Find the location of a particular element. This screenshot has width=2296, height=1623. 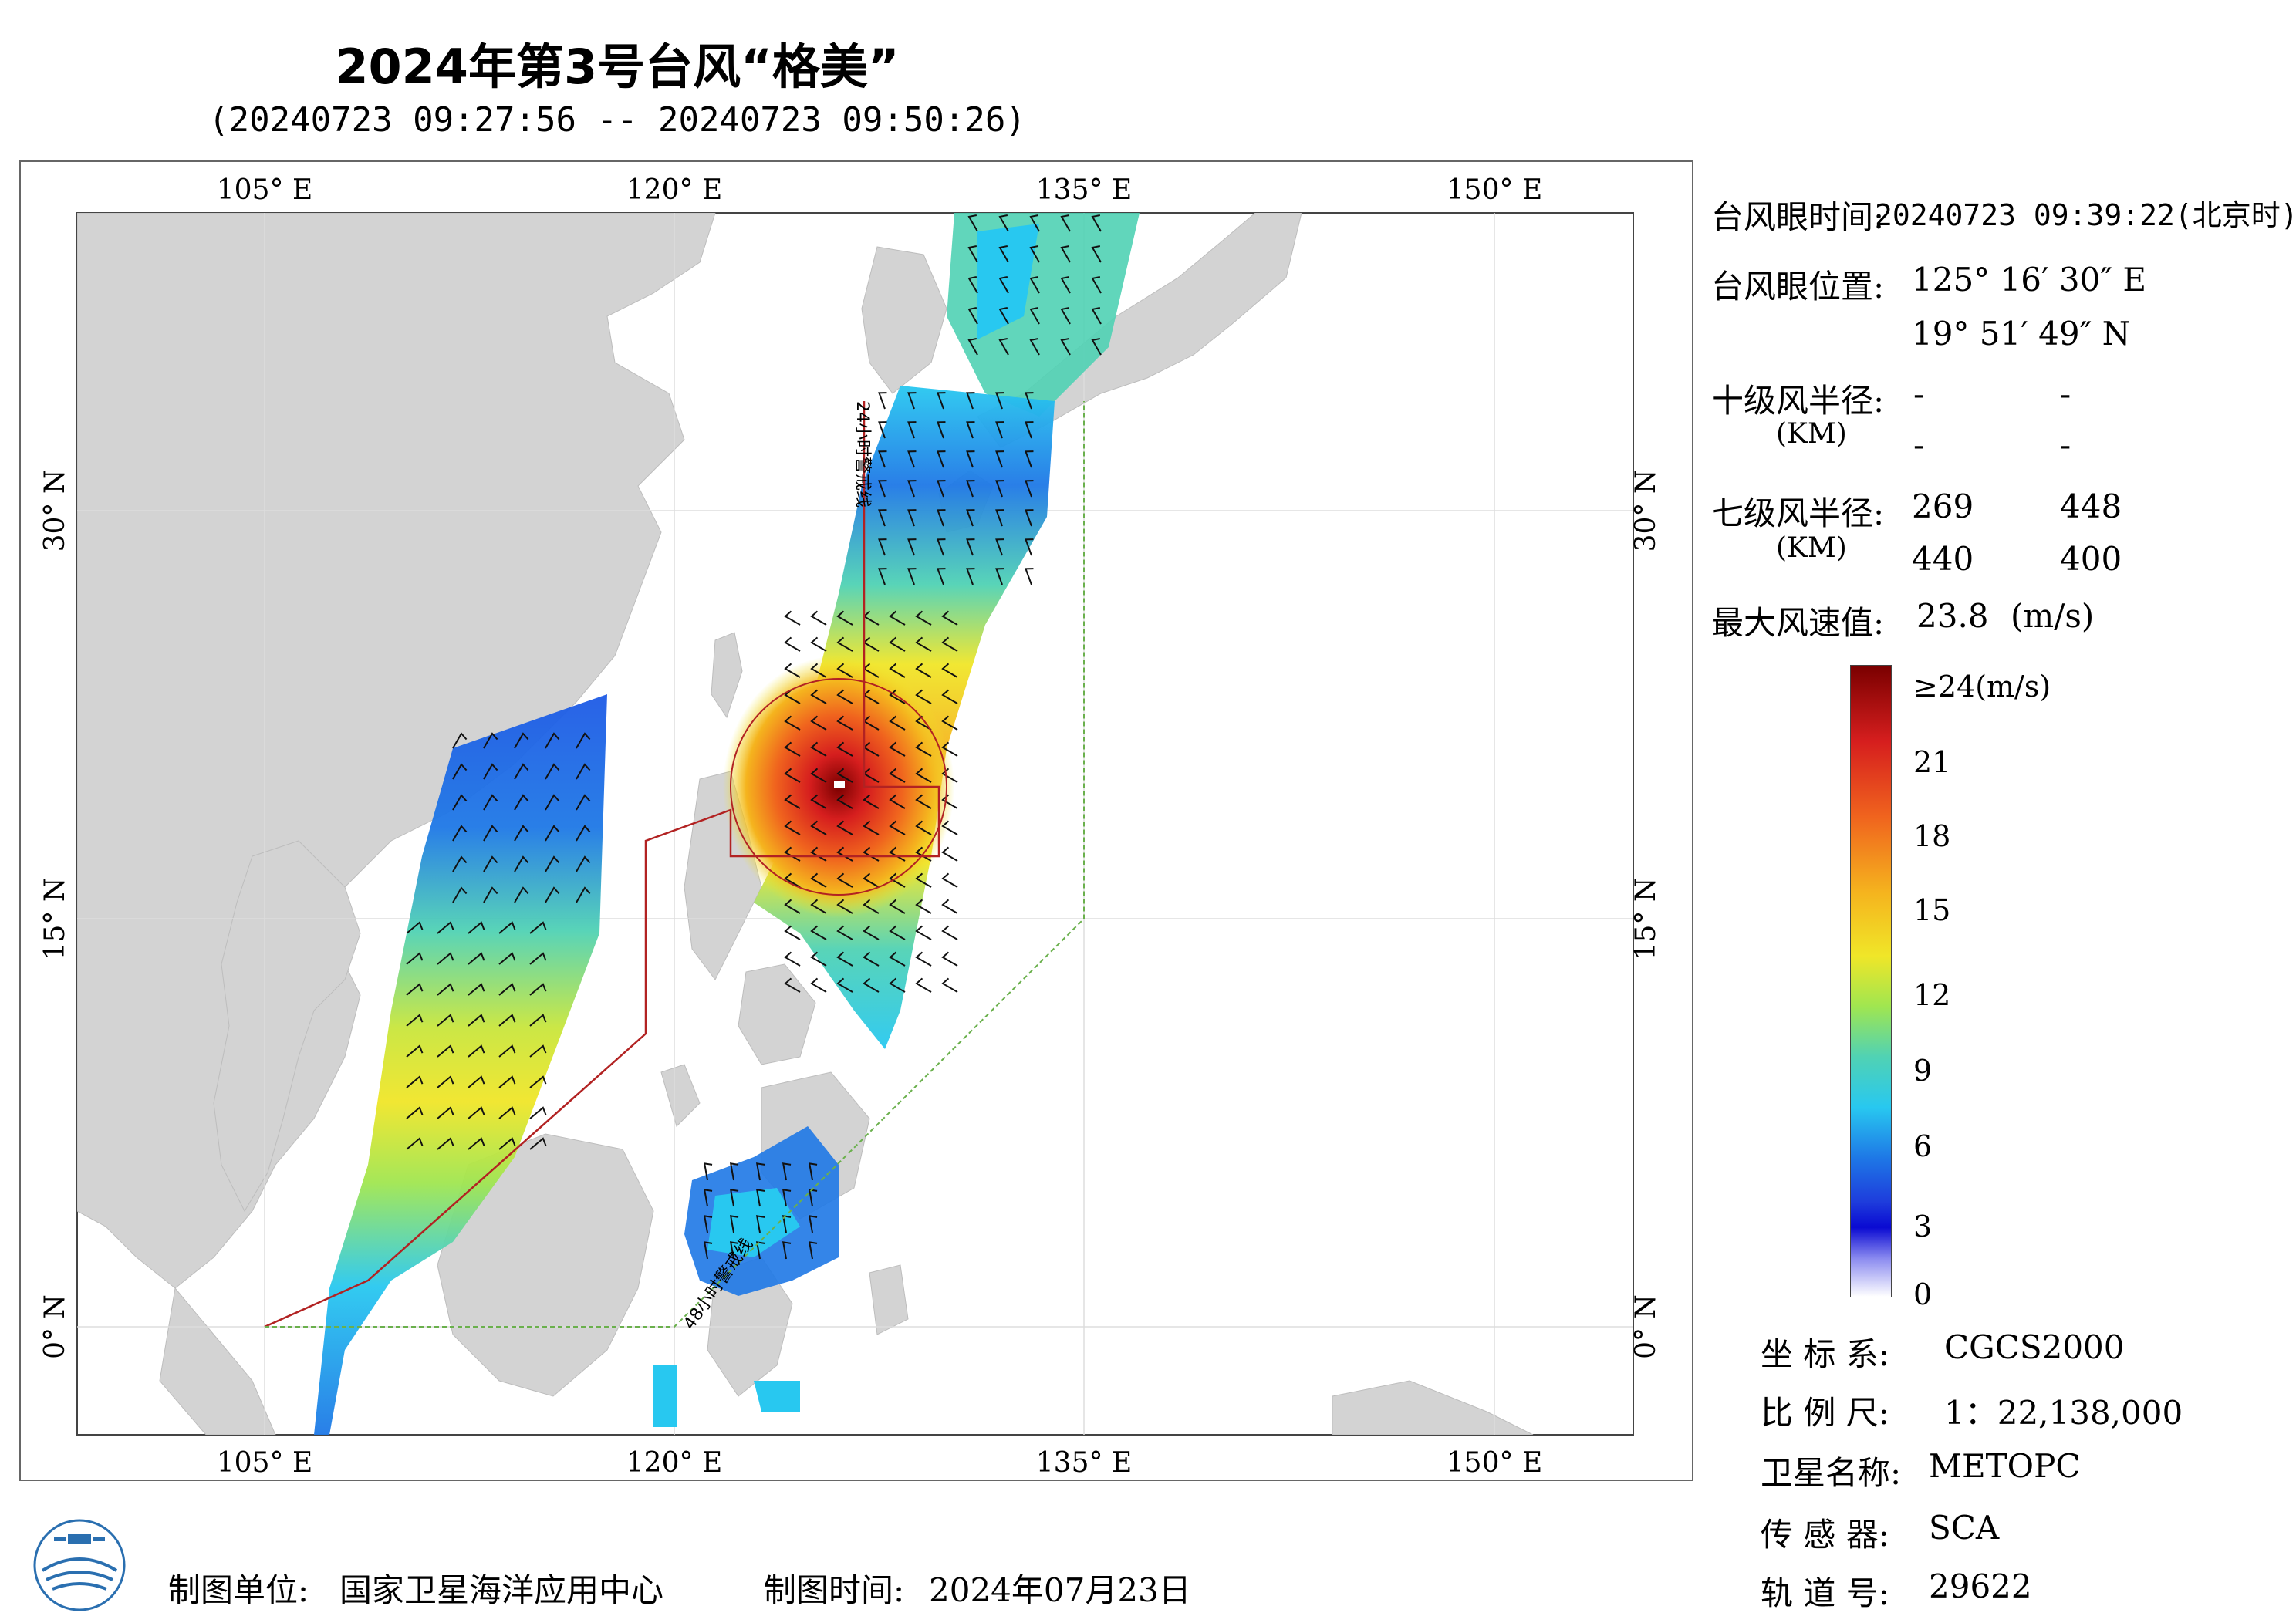

r10-value: - is located at coordinates (2065, 445).